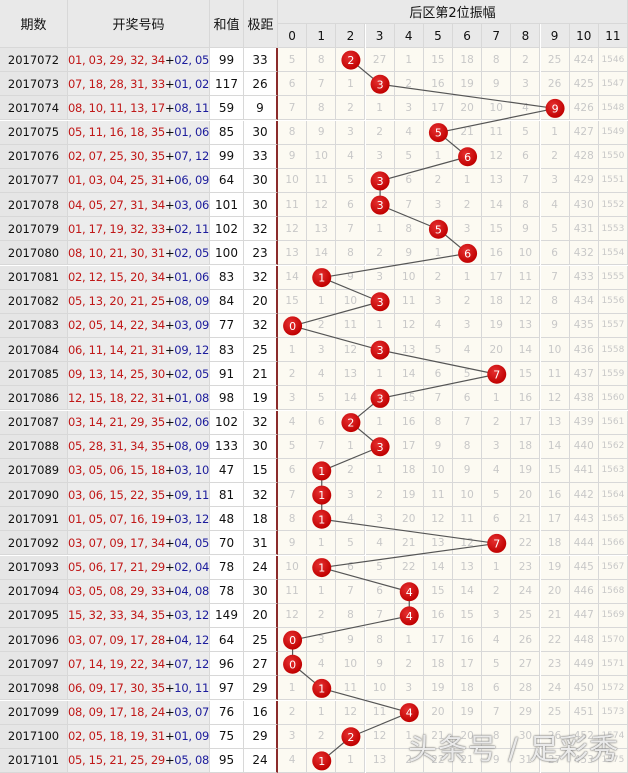  What do you see at coordinates (613, 688) in the screenshot?
I see `miss-cell: 1572` at bounding box center [613, 688].